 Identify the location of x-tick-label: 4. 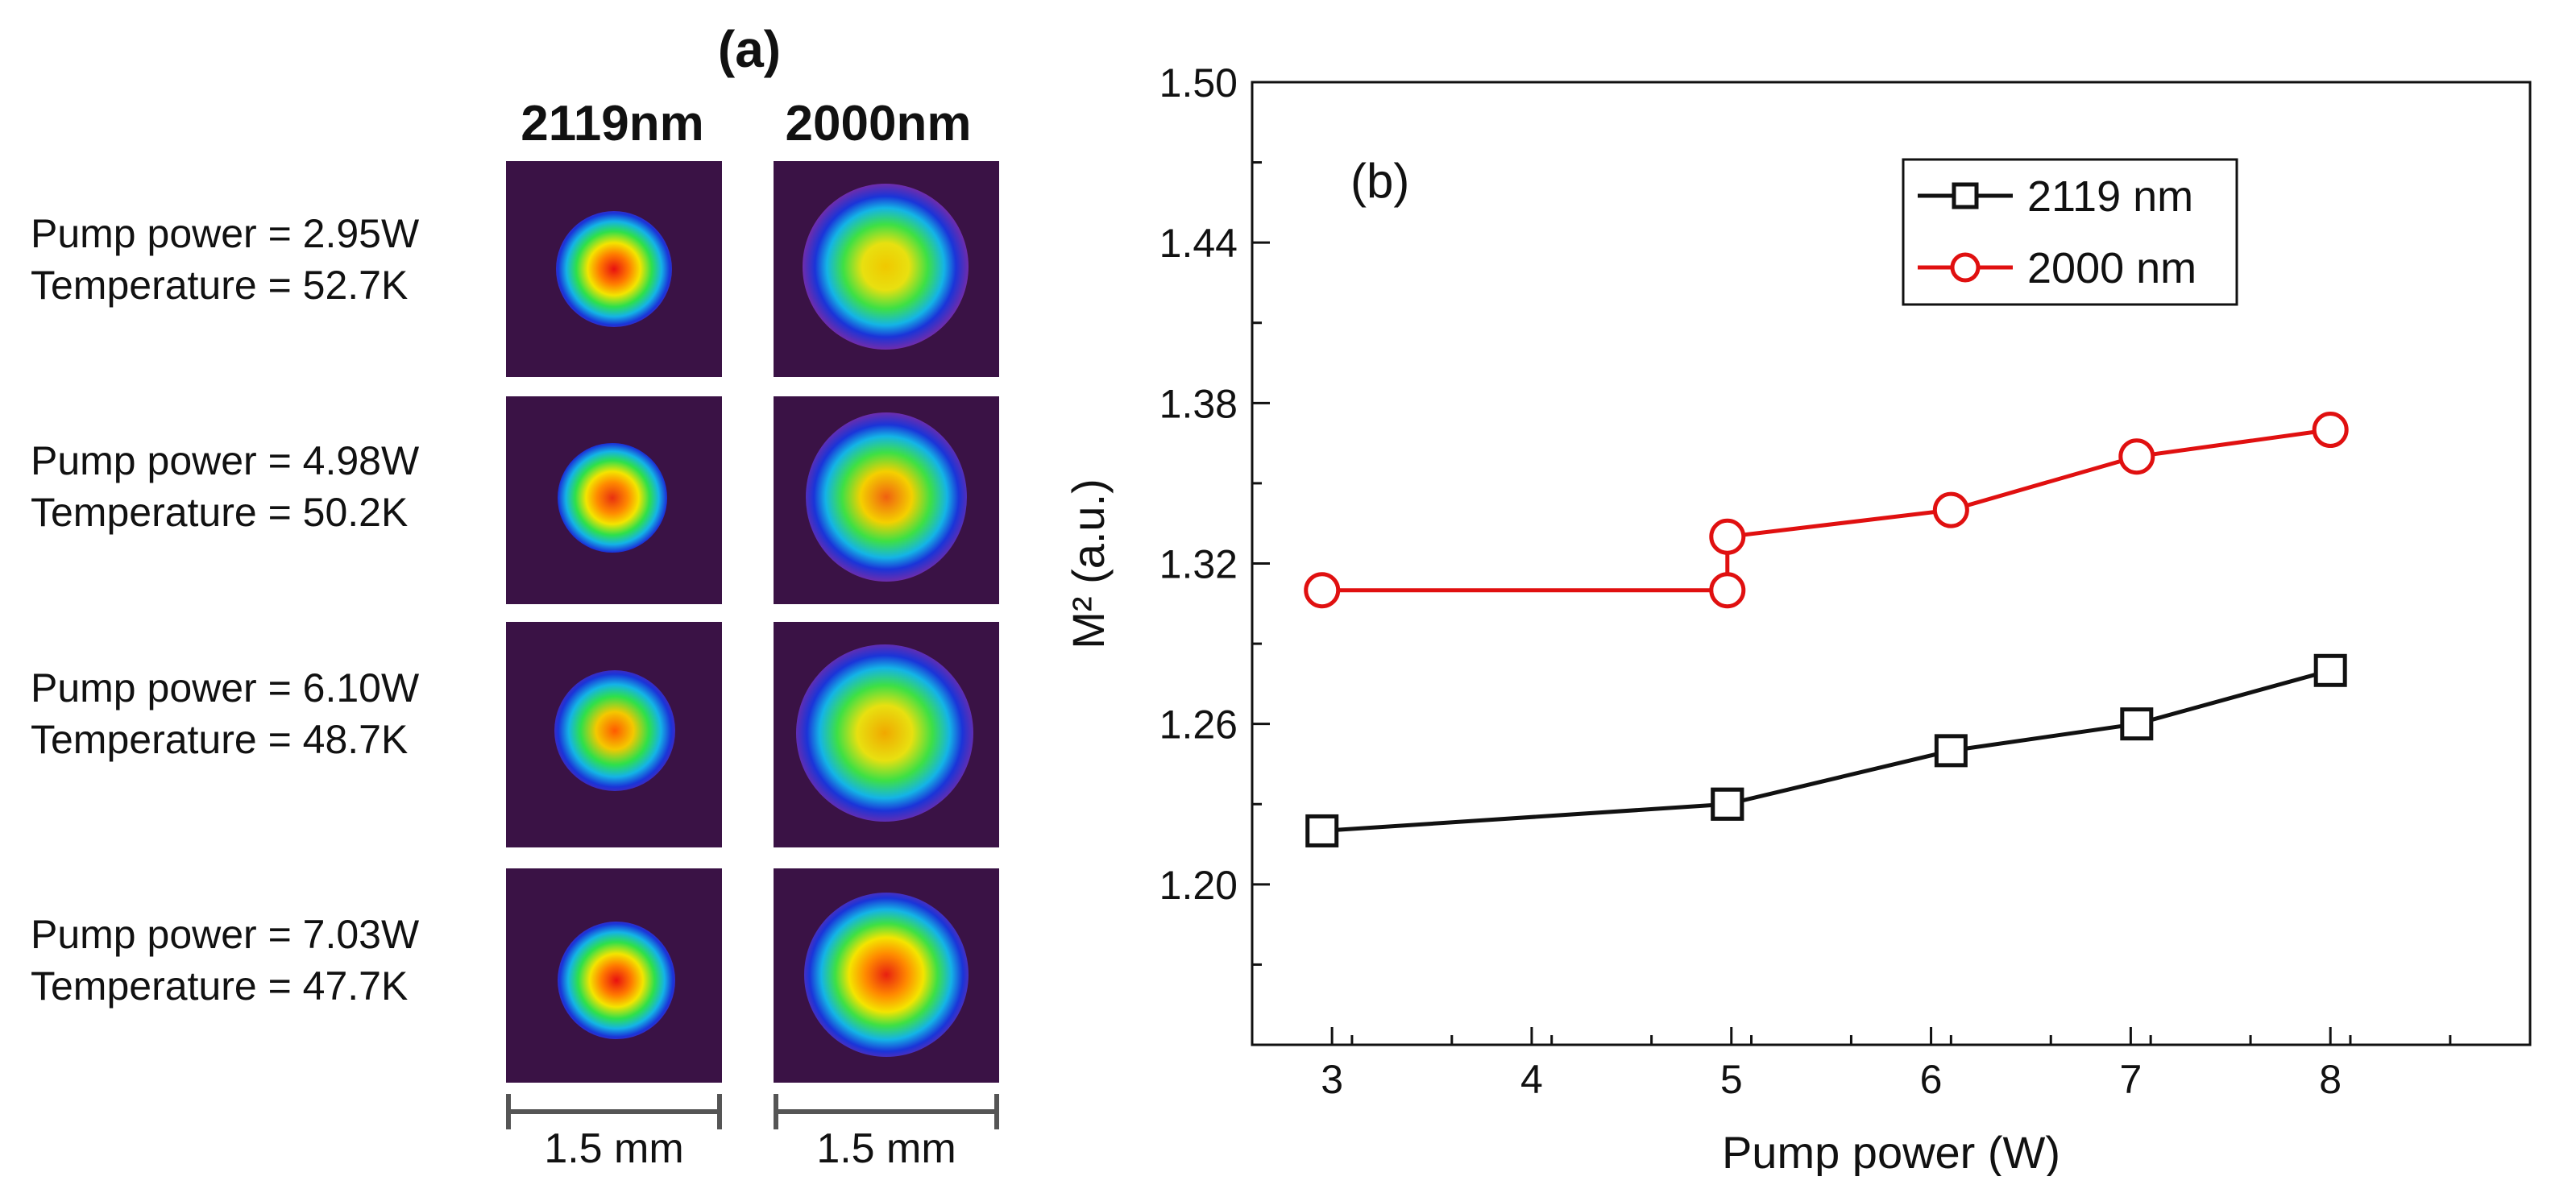
(1531, 1079).